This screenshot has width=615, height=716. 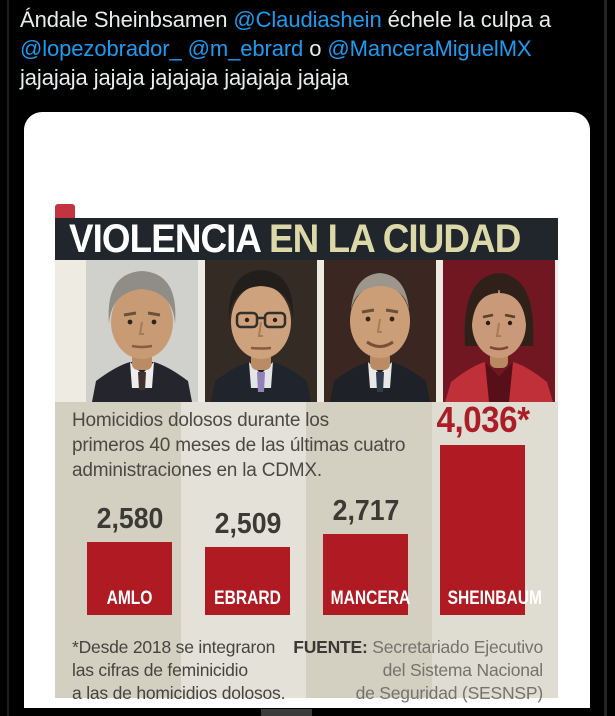 What do you see at coordinates (261, 331) in the screenshot?
I see `portrait-ebrard-photo` at bounding box center [261, 331].